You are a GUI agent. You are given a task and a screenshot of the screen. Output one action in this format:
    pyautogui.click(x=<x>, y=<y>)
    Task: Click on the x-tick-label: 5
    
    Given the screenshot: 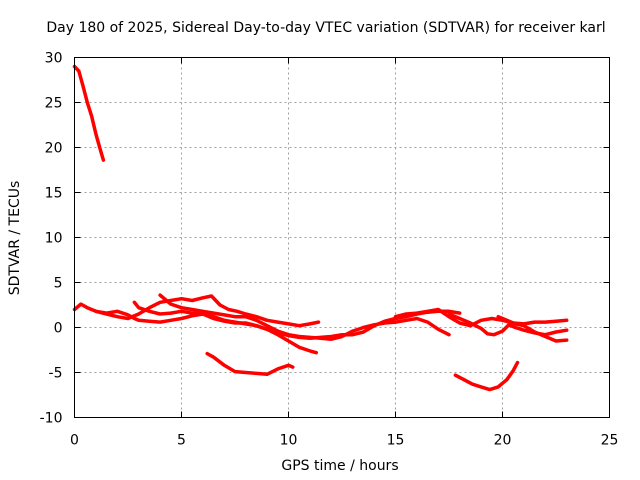 What is the action you would take?
    pyautogui.click(x=181, y=441)
    